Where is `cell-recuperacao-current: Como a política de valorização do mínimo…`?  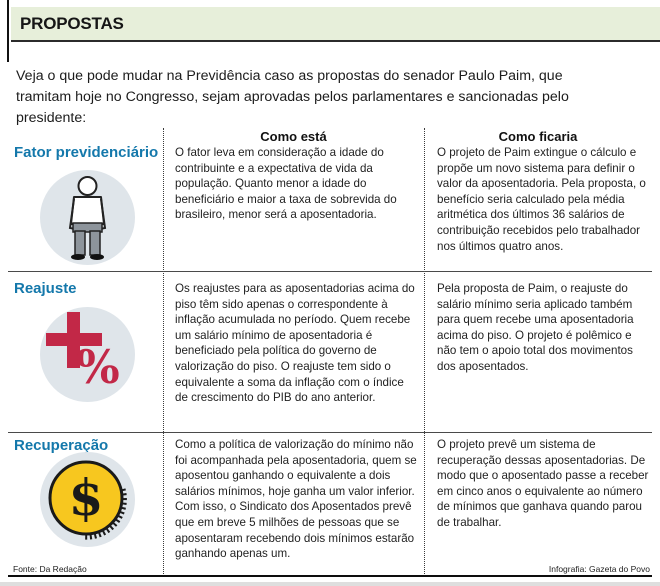 cell-recuperacao-current: Como a política de valorização do mínimo… is located at coordinates (296, 499).